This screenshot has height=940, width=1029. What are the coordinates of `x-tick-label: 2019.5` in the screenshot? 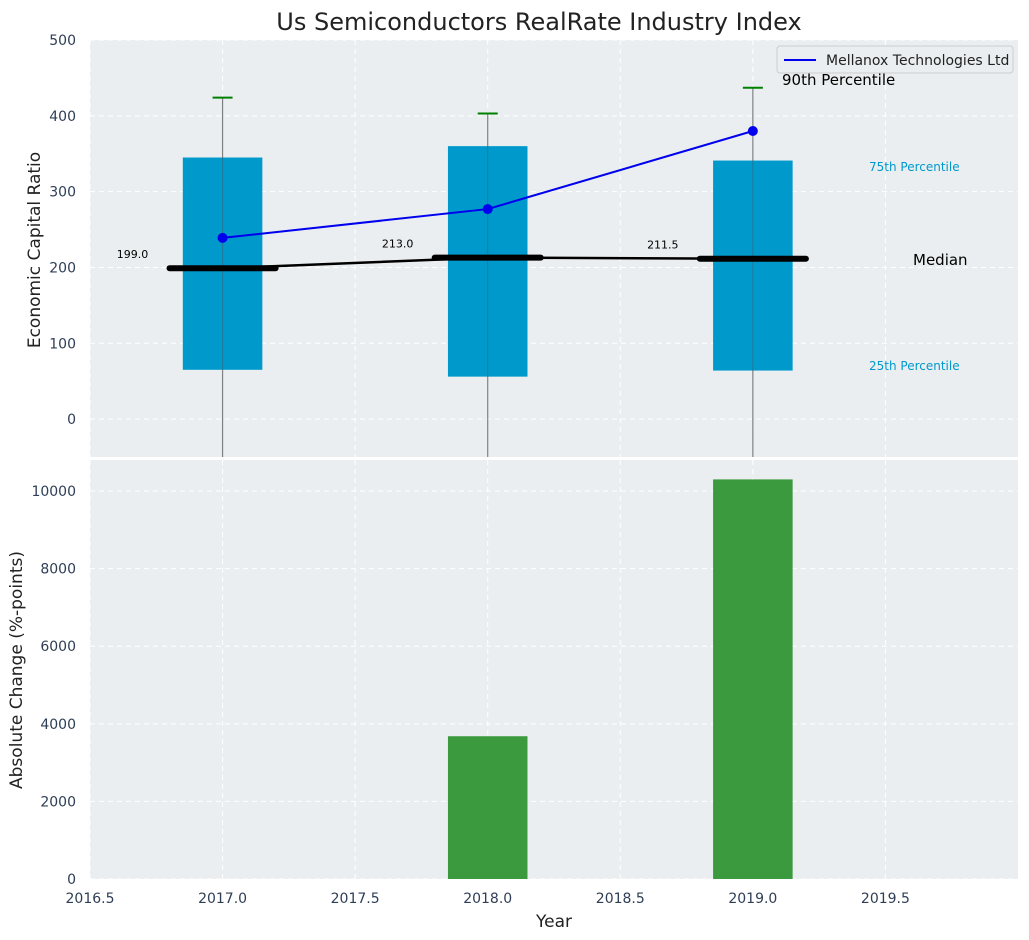 It's located at (885, 899).